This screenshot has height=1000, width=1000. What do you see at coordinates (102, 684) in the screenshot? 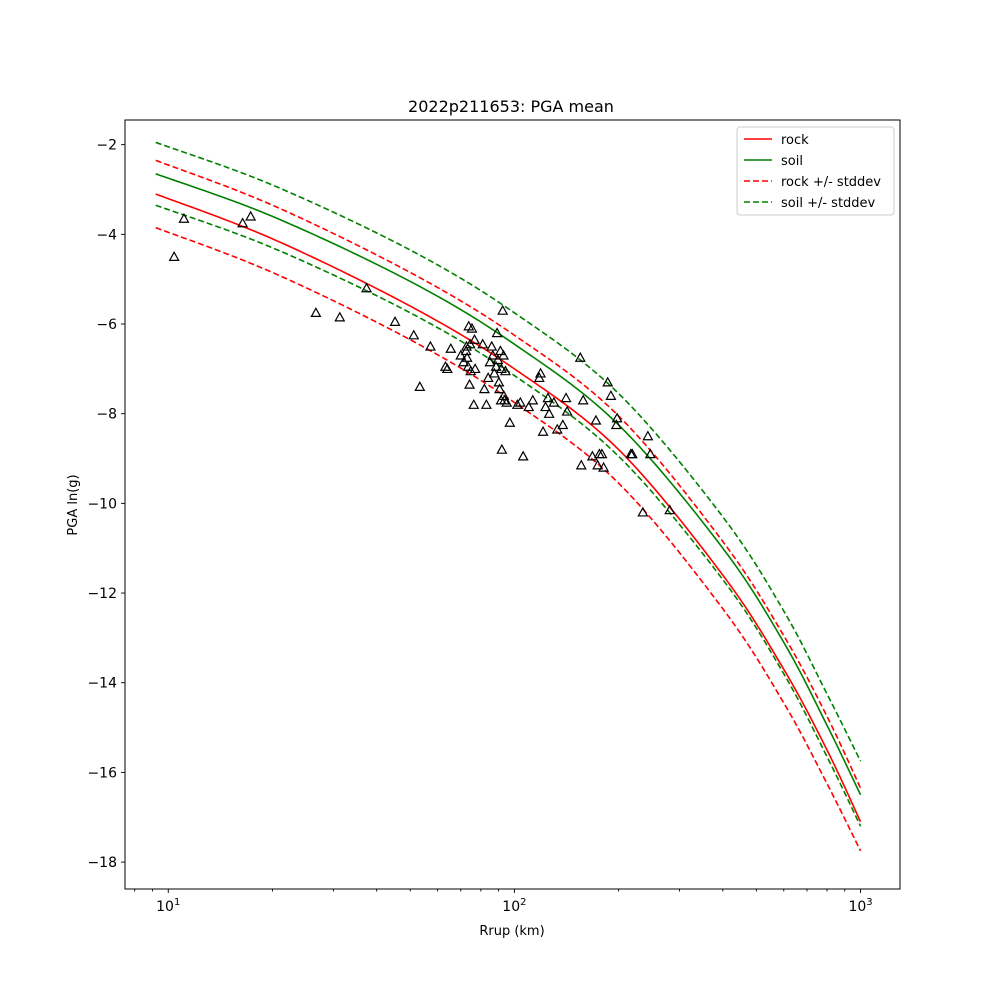
I see `y-tick-label: −14` at bounding box center [102, 684].